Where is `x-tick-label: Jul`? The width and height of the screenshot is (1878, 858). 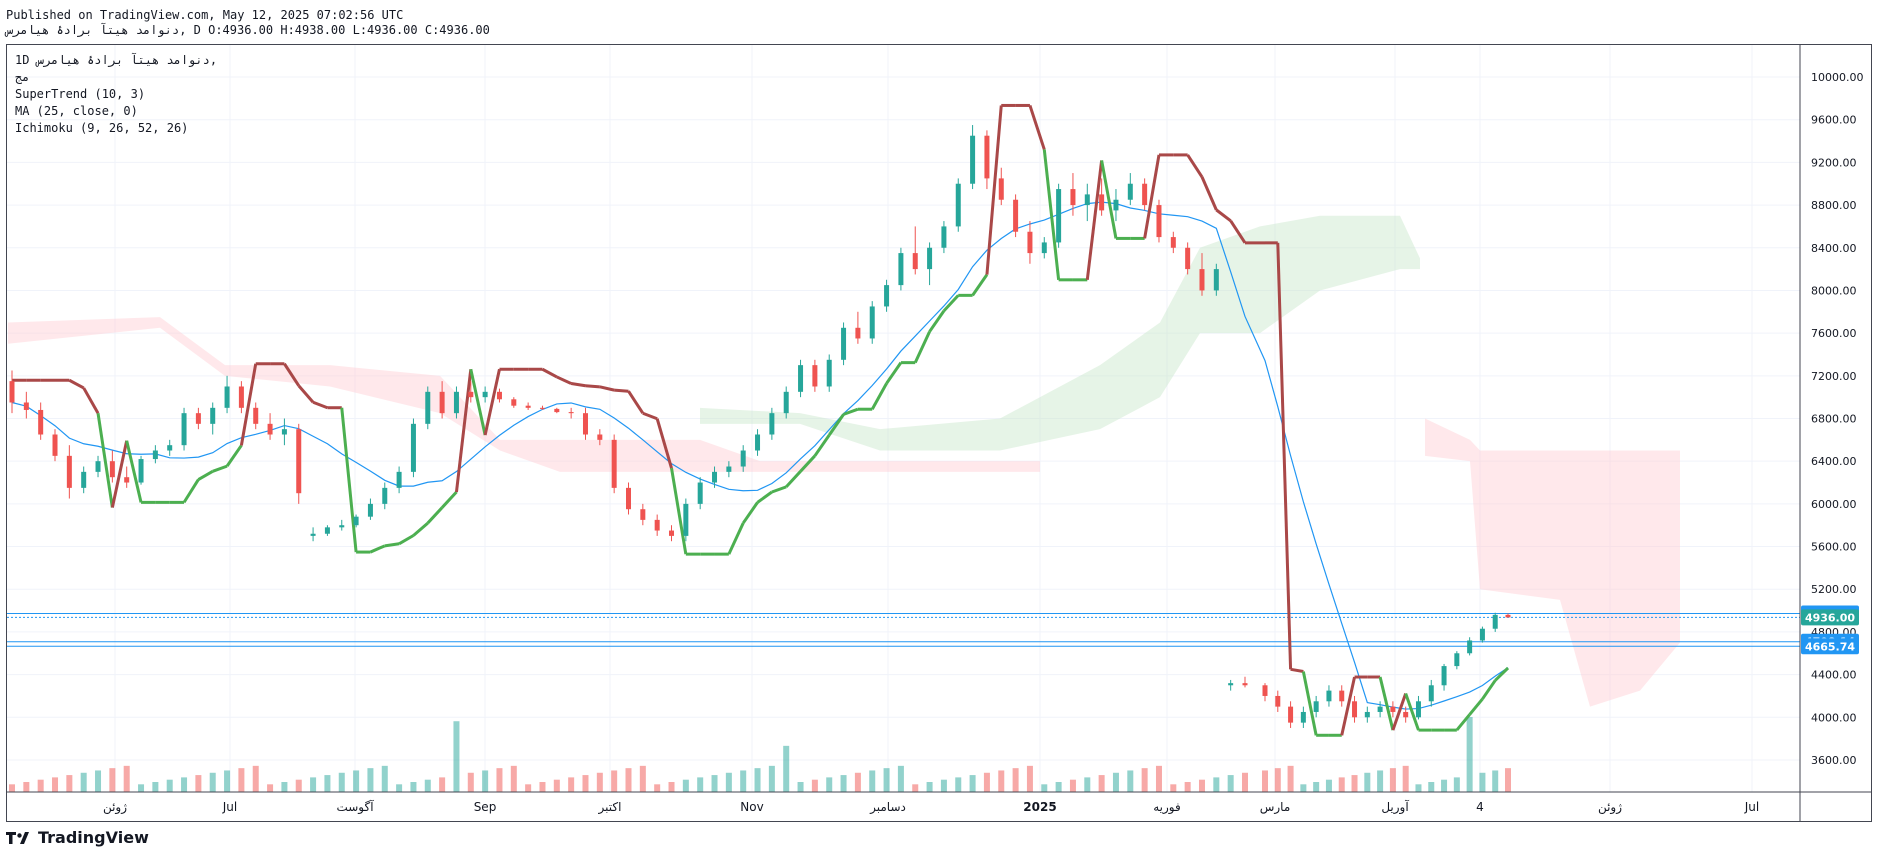
x-tick-label: Jul is located at coordinates (229, 807).